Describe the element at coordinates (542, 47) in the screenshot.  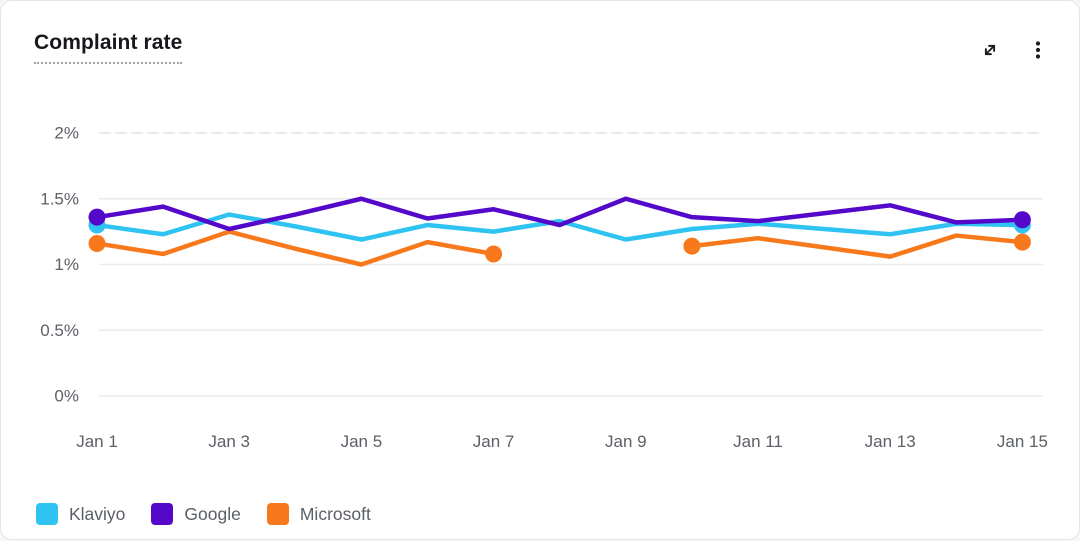
I see `card-header: Complaint rate` at that location.